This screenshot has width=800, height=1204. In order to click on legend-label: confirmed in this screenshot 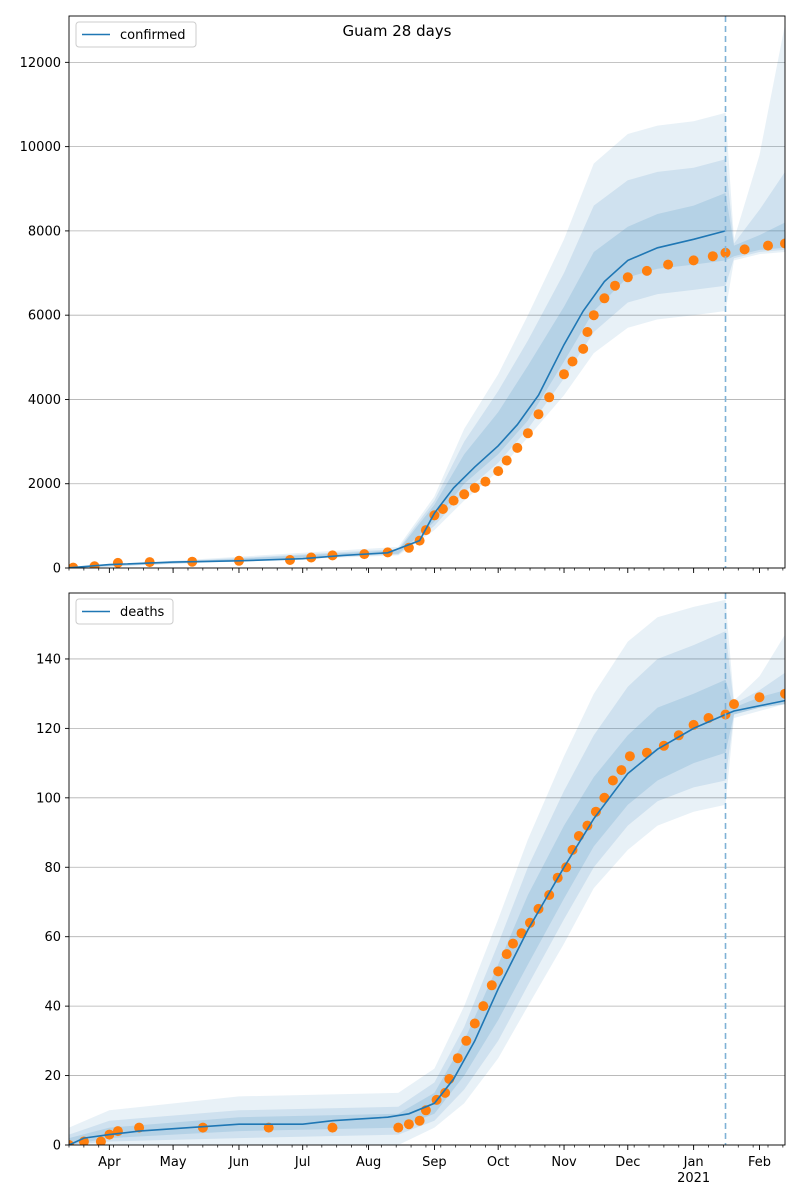, I will do `click(153, 35)`.